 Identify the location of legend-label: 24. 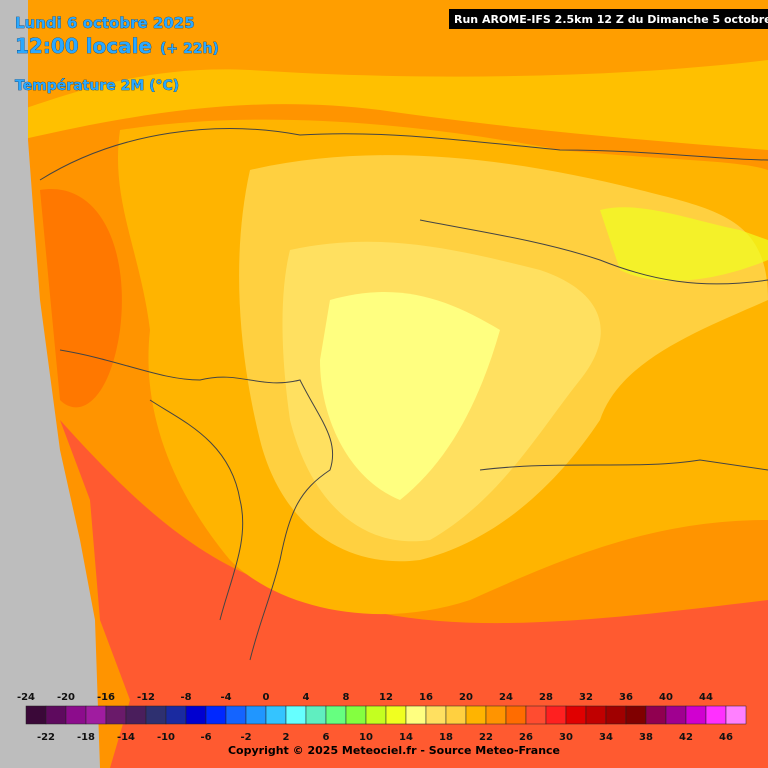
(506, 697).